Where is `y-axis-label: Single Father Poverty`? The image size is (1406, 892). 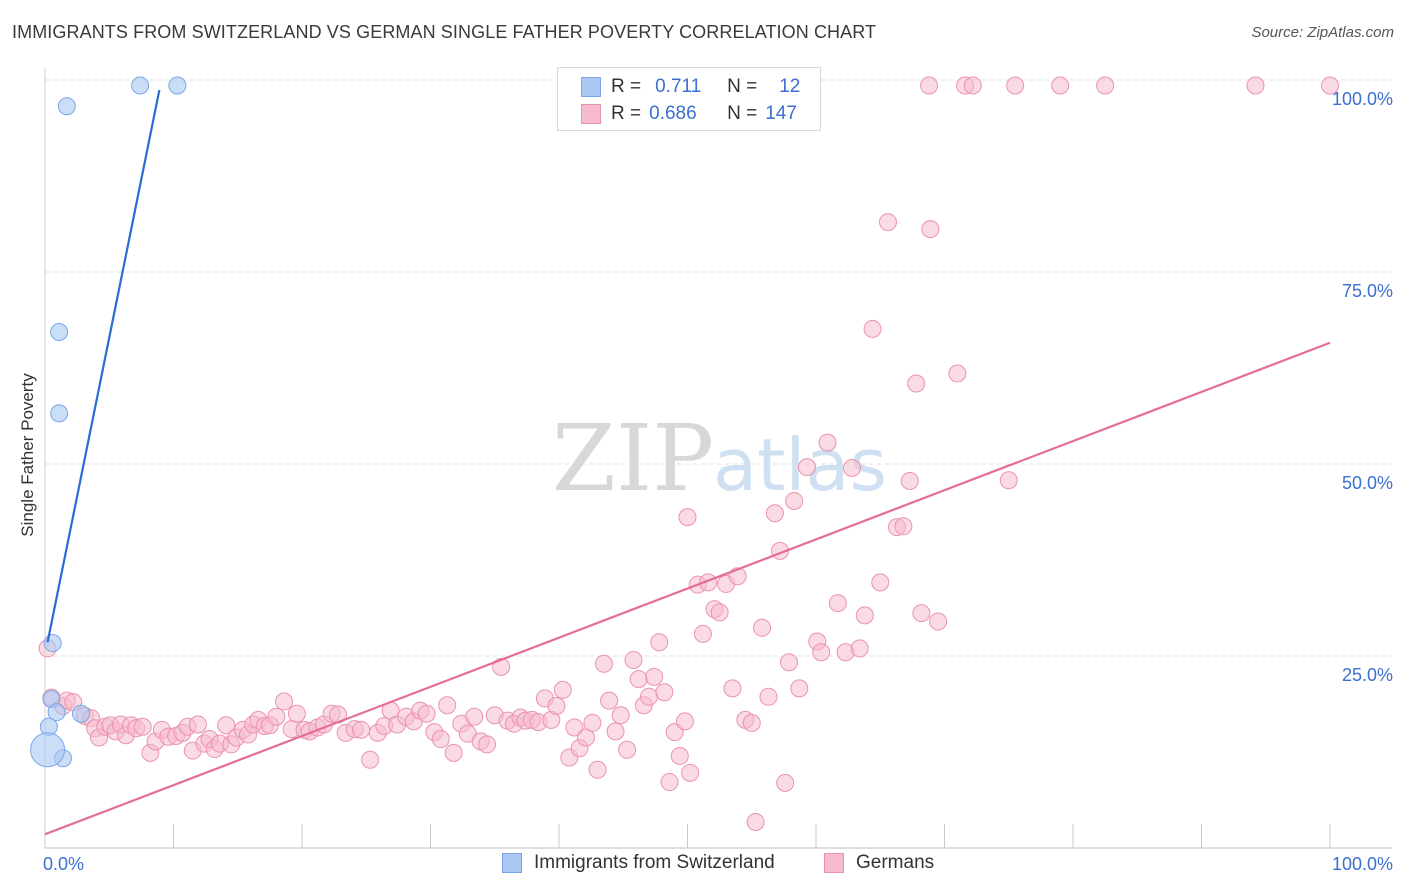
y-axis-label: Single Father Poverty is located at coordinates (27, 455).